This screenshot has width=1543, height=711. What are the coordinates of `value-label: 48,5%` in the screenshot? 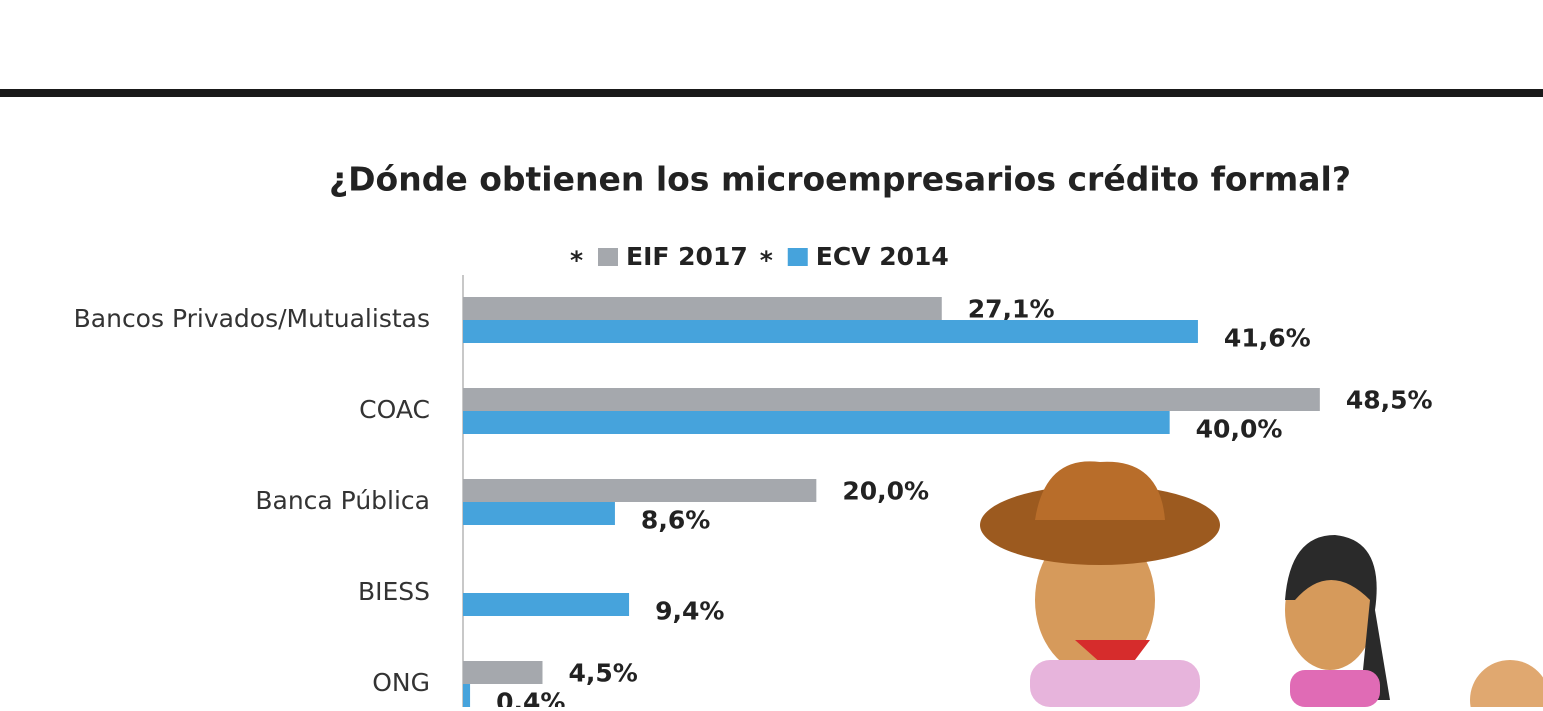 It's located at (1389, 400).